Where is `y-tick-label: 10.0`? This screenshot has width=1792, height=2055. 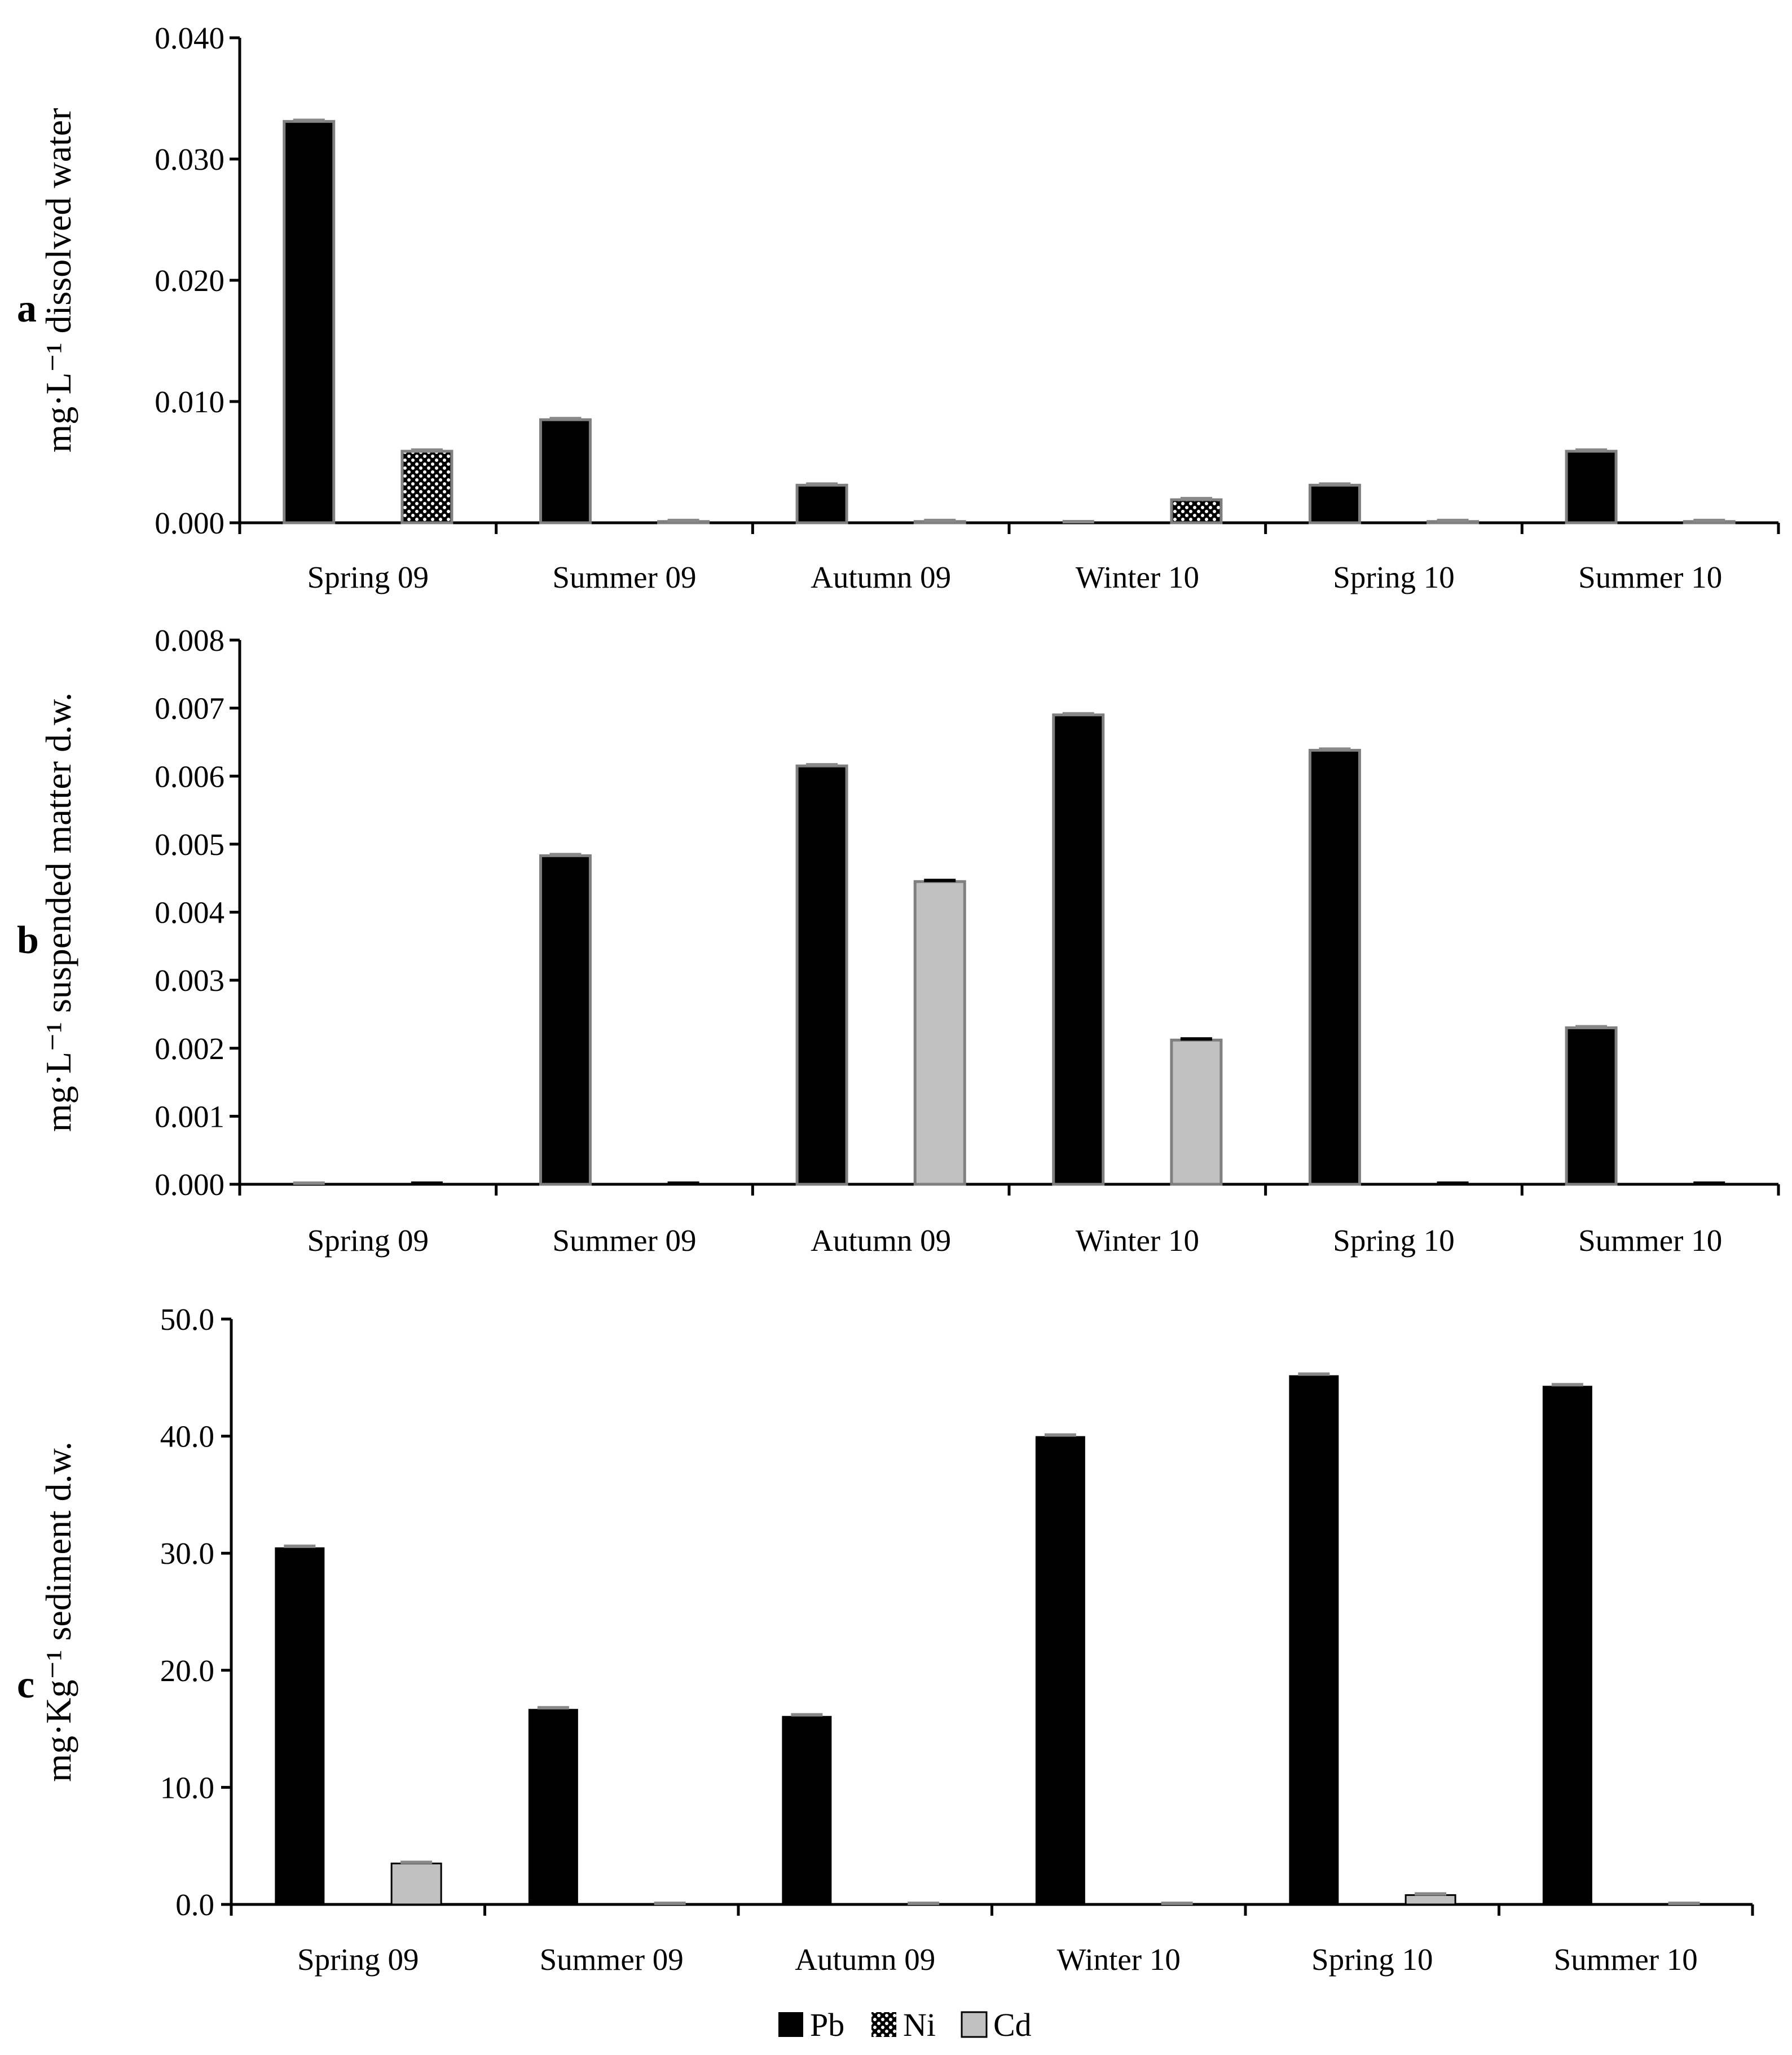 y-tick-label: 10.0 is located at coordinates (187, 1787).